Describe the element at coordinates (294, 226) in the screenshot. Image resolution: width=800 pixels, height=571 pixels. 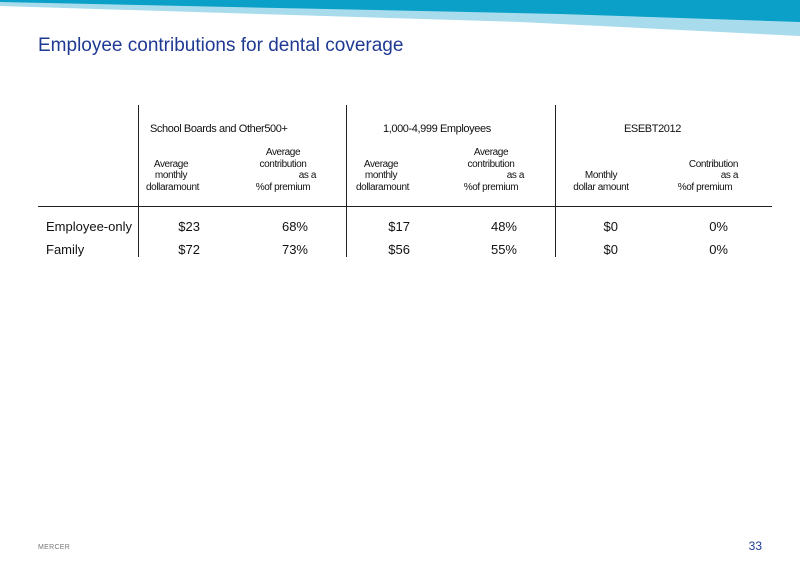
I see `cell-value: 68%` at that location.